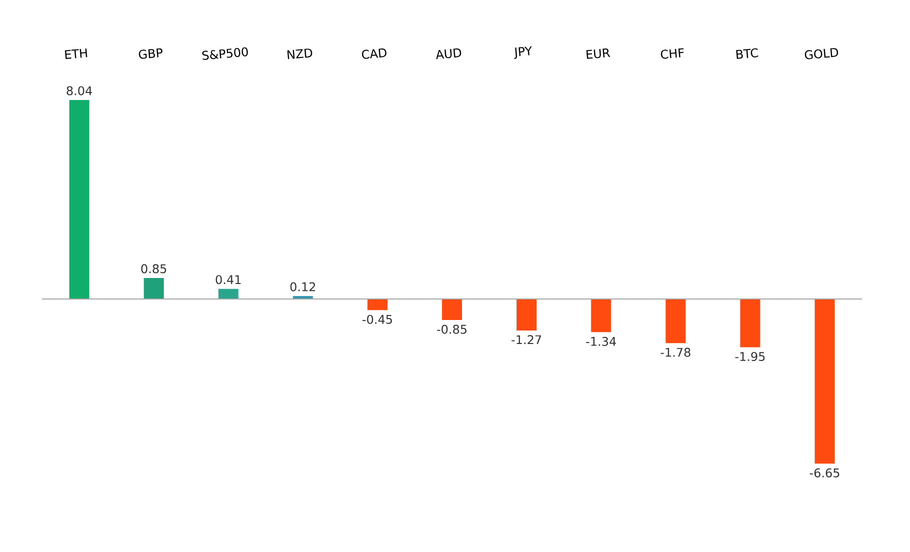 Image resolution: width=910 pixels, height=552 pixels. Describe the element at coordinates (527, 339) in the screenshot. I see `data-label: -1.27` at that location.